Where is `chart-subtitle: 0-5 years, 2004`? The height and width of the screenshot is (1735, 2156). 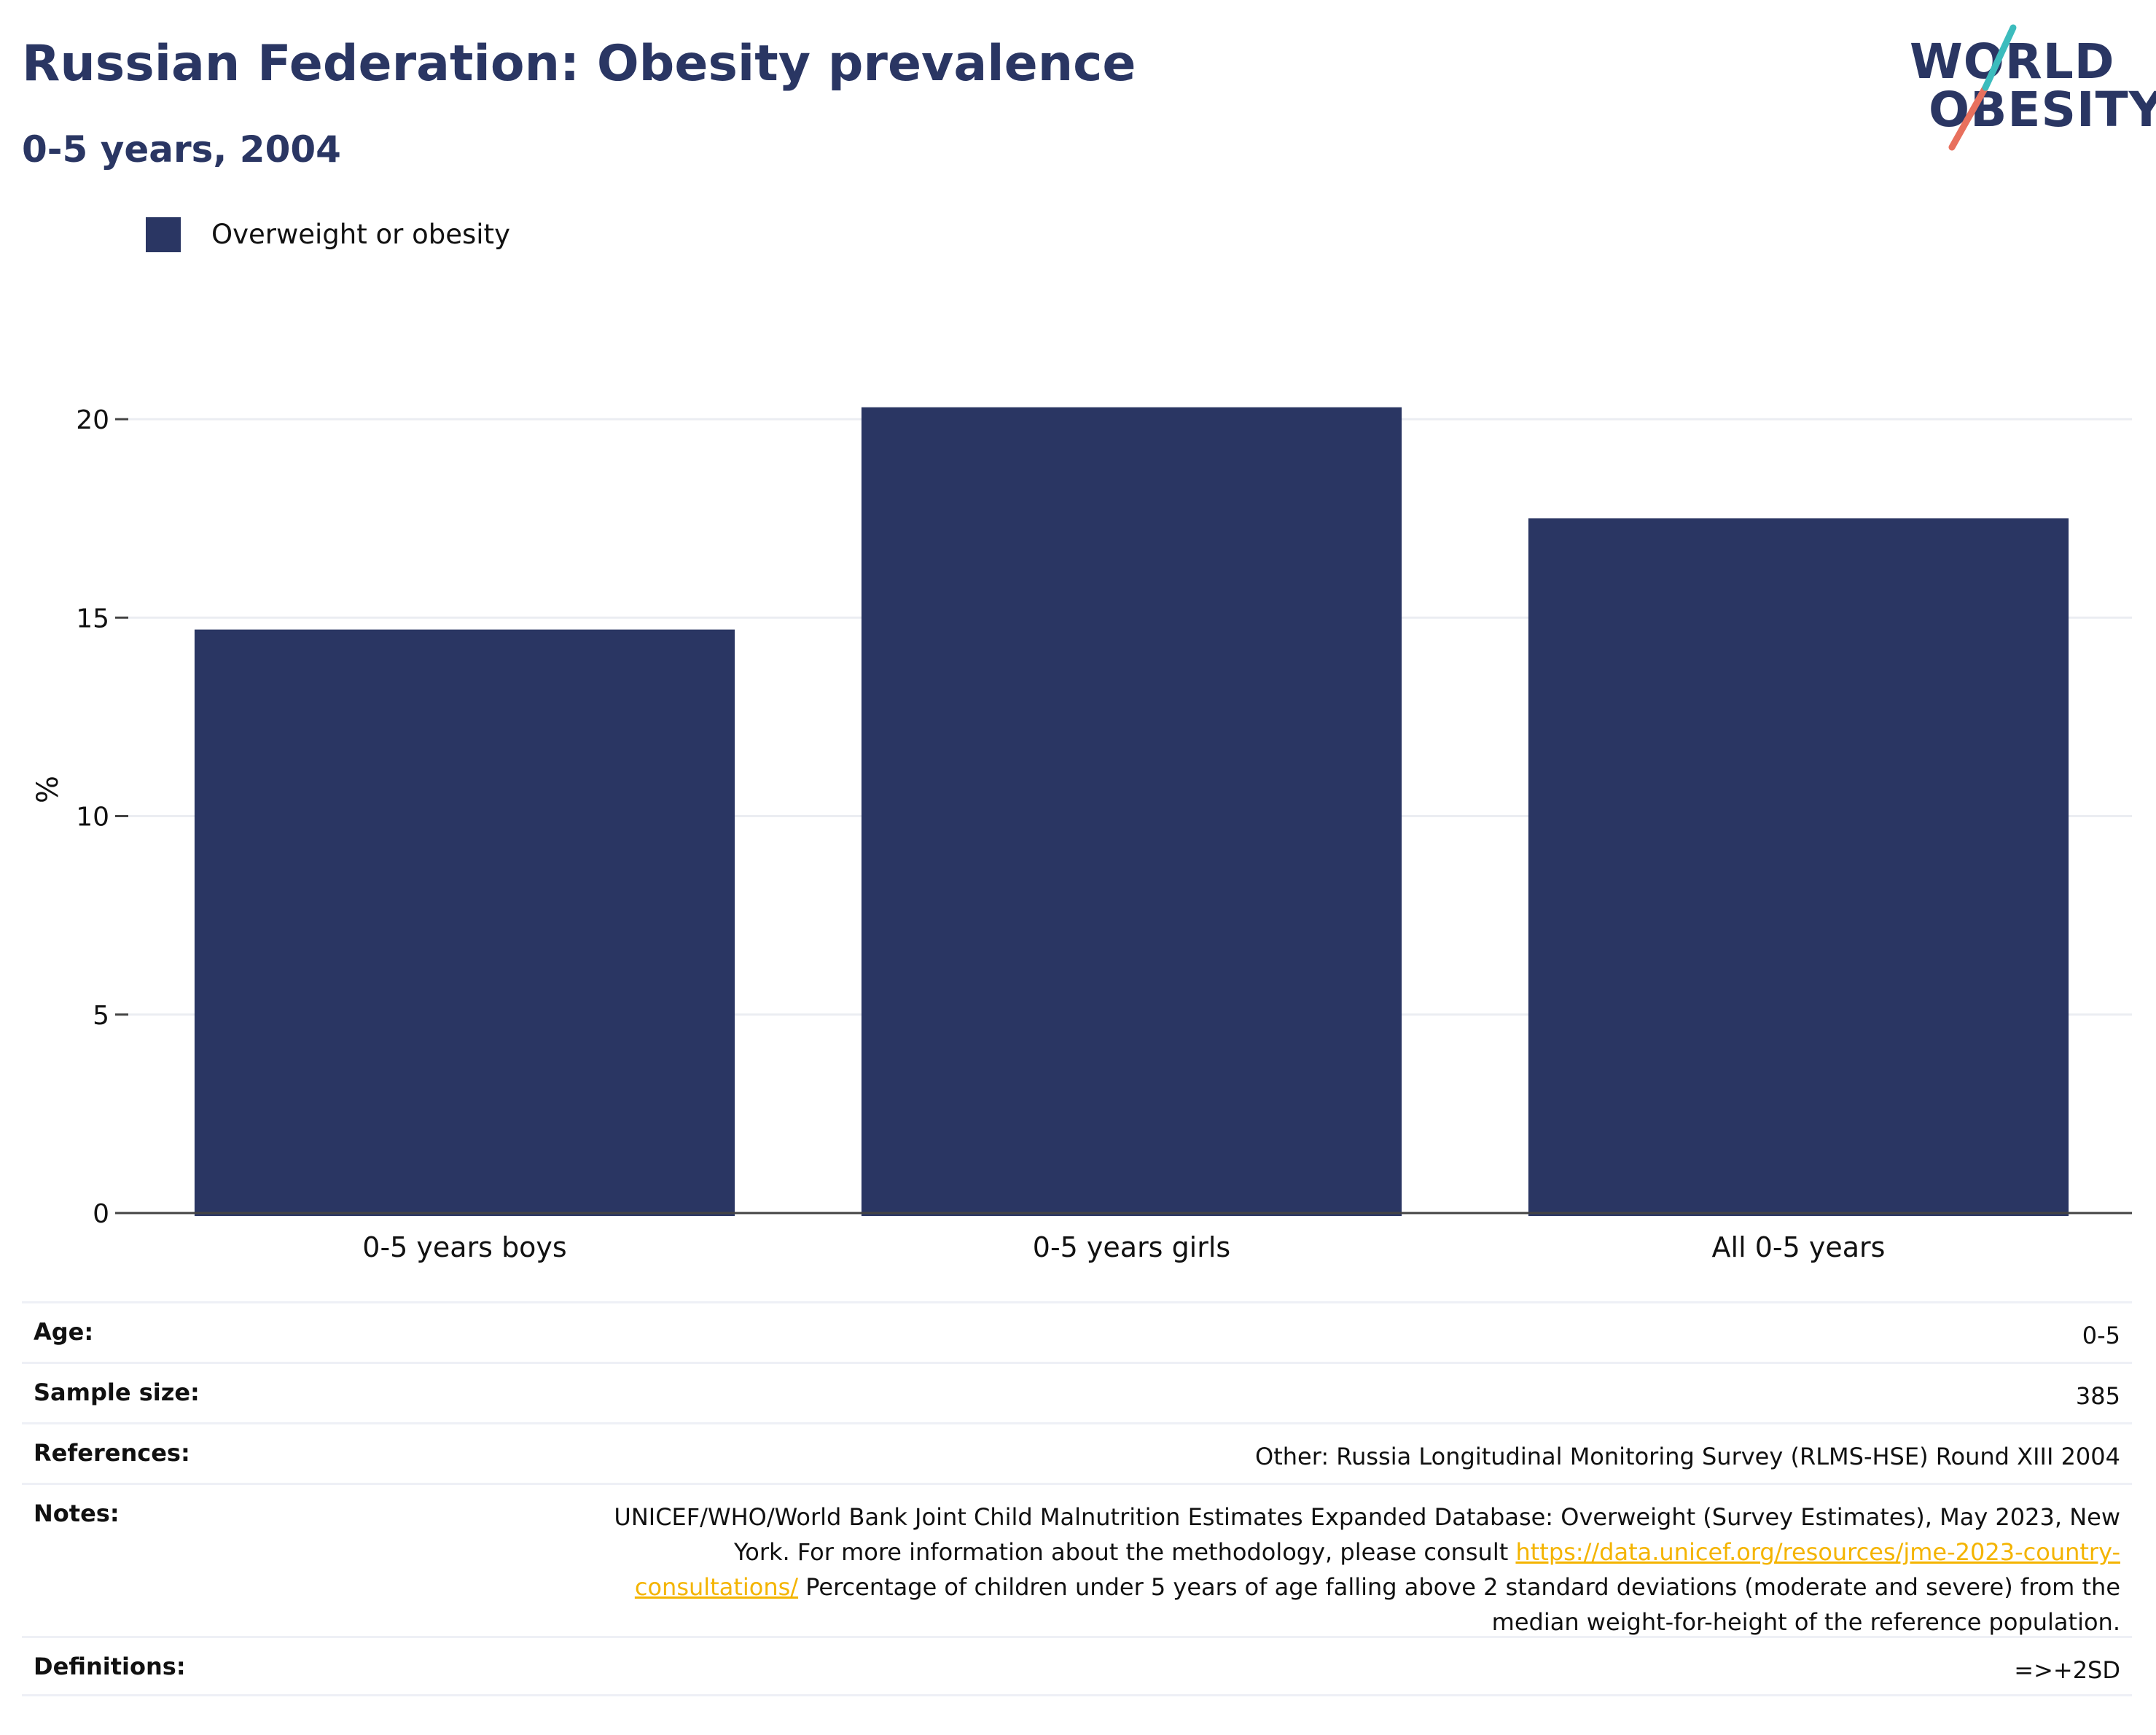 chart-subtitle: 0-5 years, 2004 is located at coordinates (182, 149).